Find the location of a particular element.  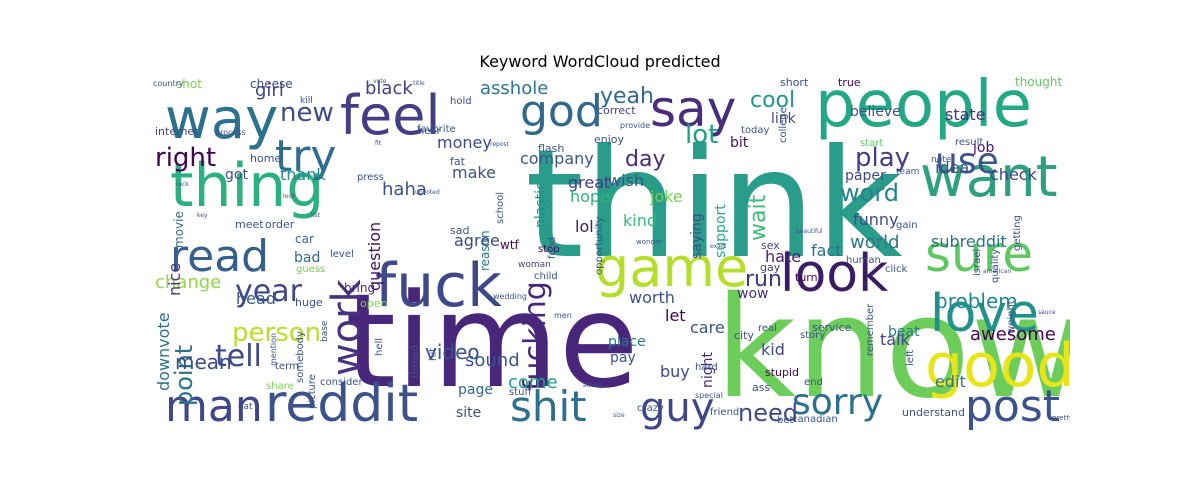

word-new: new is located at coordinates (307, 113).